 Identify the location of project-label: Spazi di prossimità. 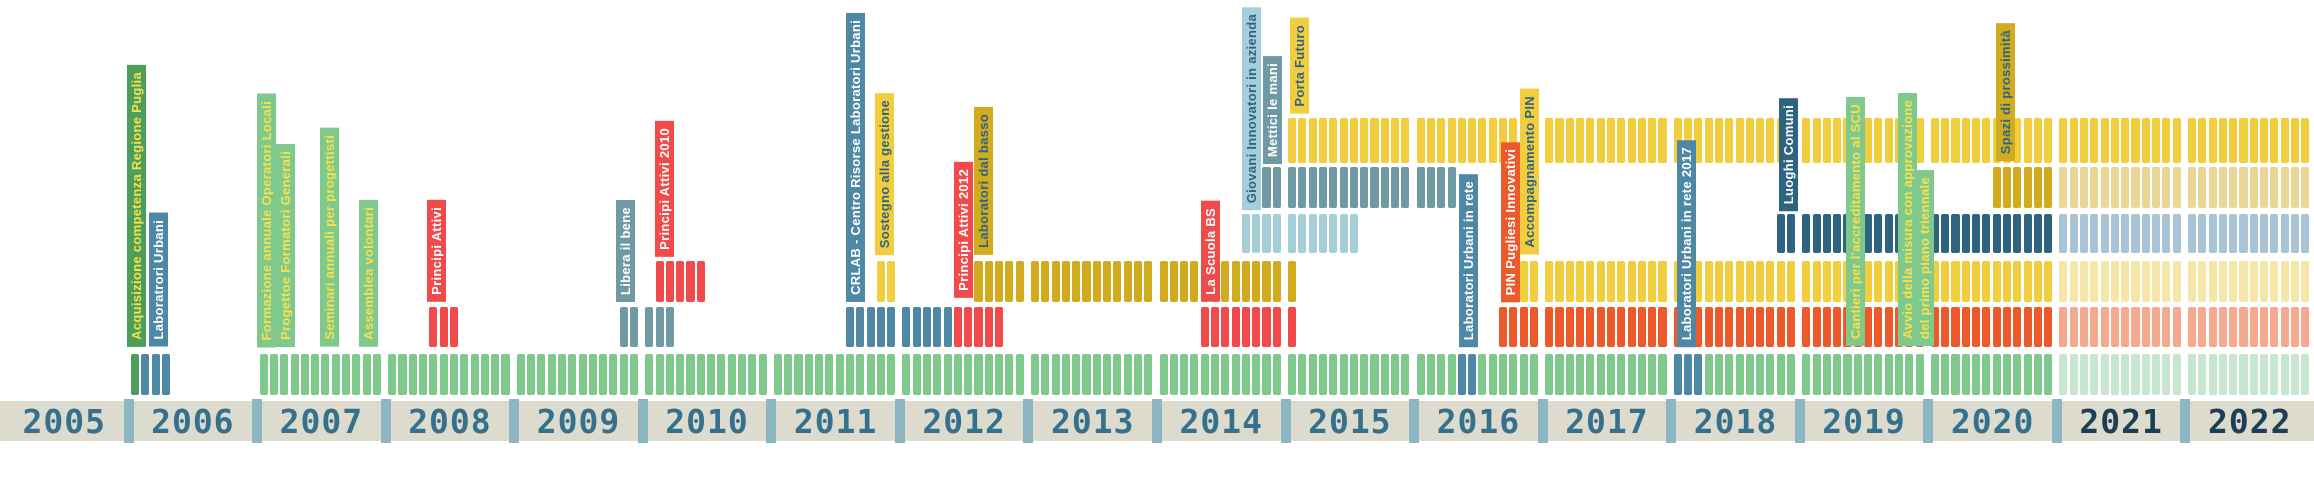
(2005, 91).